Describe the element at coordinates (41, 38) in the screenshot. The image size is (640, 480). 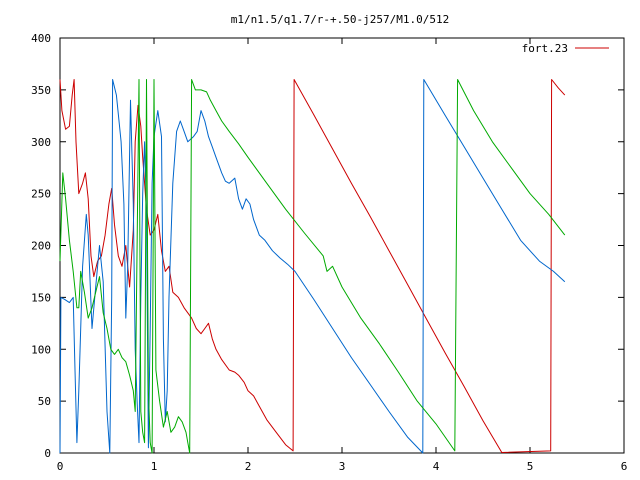
I see `y-tick-label: 400` at that location.